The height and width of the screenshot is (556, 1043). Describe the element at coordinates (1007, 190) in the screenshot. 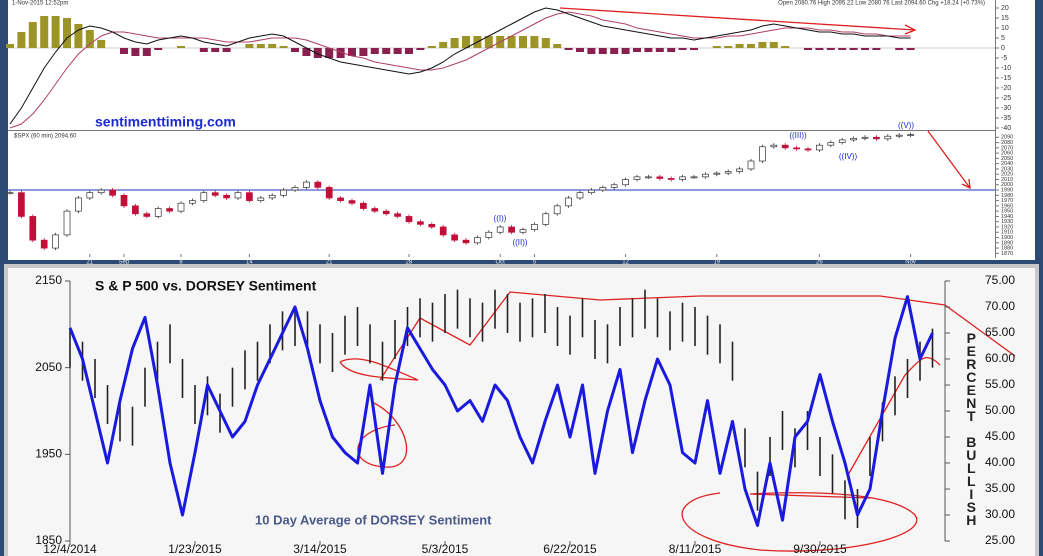

I see `y-tick-label: 1990` at that location.